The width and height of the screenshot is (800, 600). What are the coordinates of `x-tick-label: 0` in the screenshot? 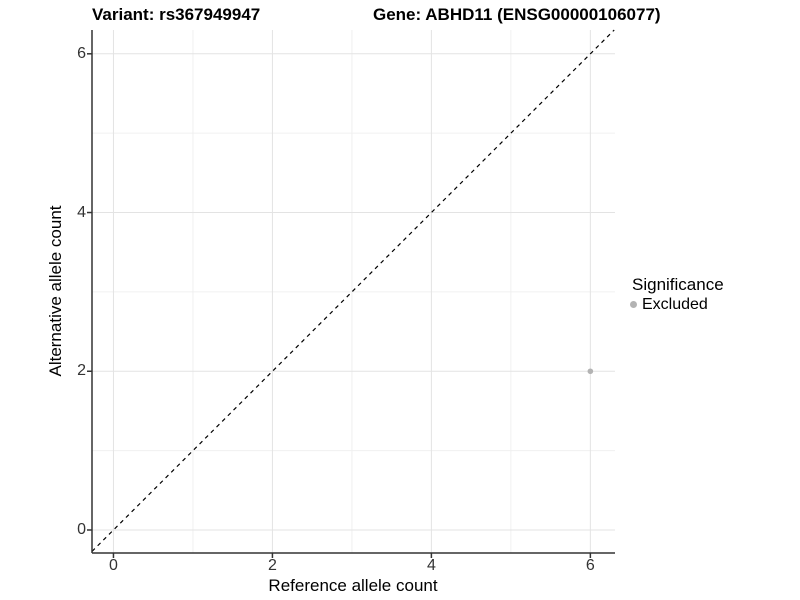 It's located at (113, 565).